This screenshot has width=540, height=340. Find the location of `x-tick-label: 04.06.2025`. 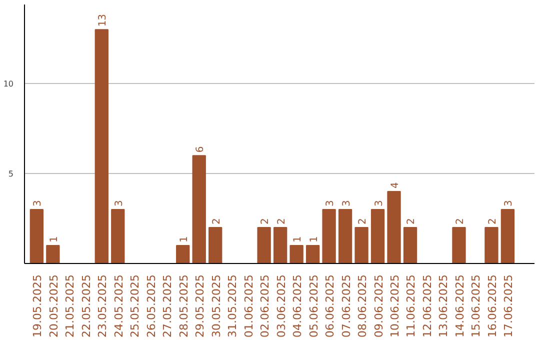

x-tick-label: 04.06.2025 is located at coordinates (297, 306).